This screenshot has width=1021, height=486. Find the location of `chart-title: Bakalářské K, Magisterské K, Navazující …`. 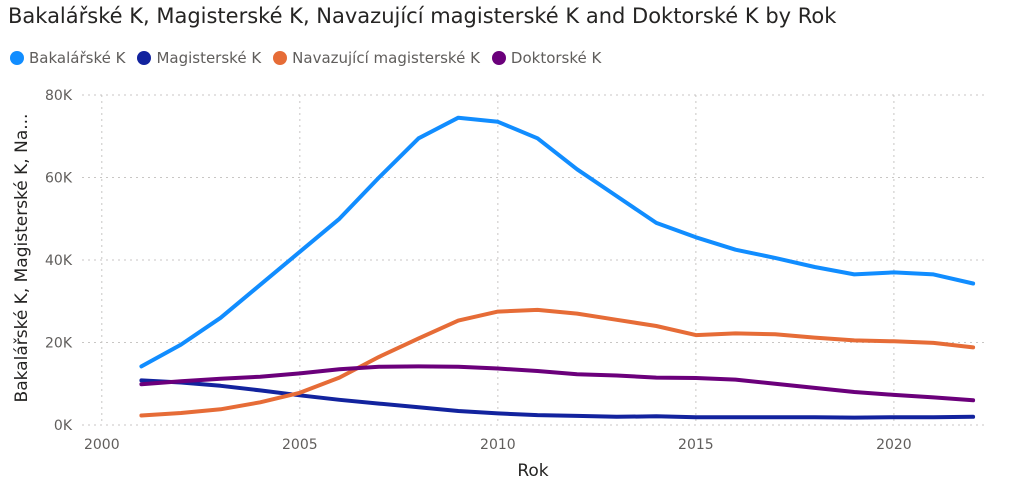

chart-title: Bakalářské K, Magisterské K, Navazující … is located at coordinates (422, 16).